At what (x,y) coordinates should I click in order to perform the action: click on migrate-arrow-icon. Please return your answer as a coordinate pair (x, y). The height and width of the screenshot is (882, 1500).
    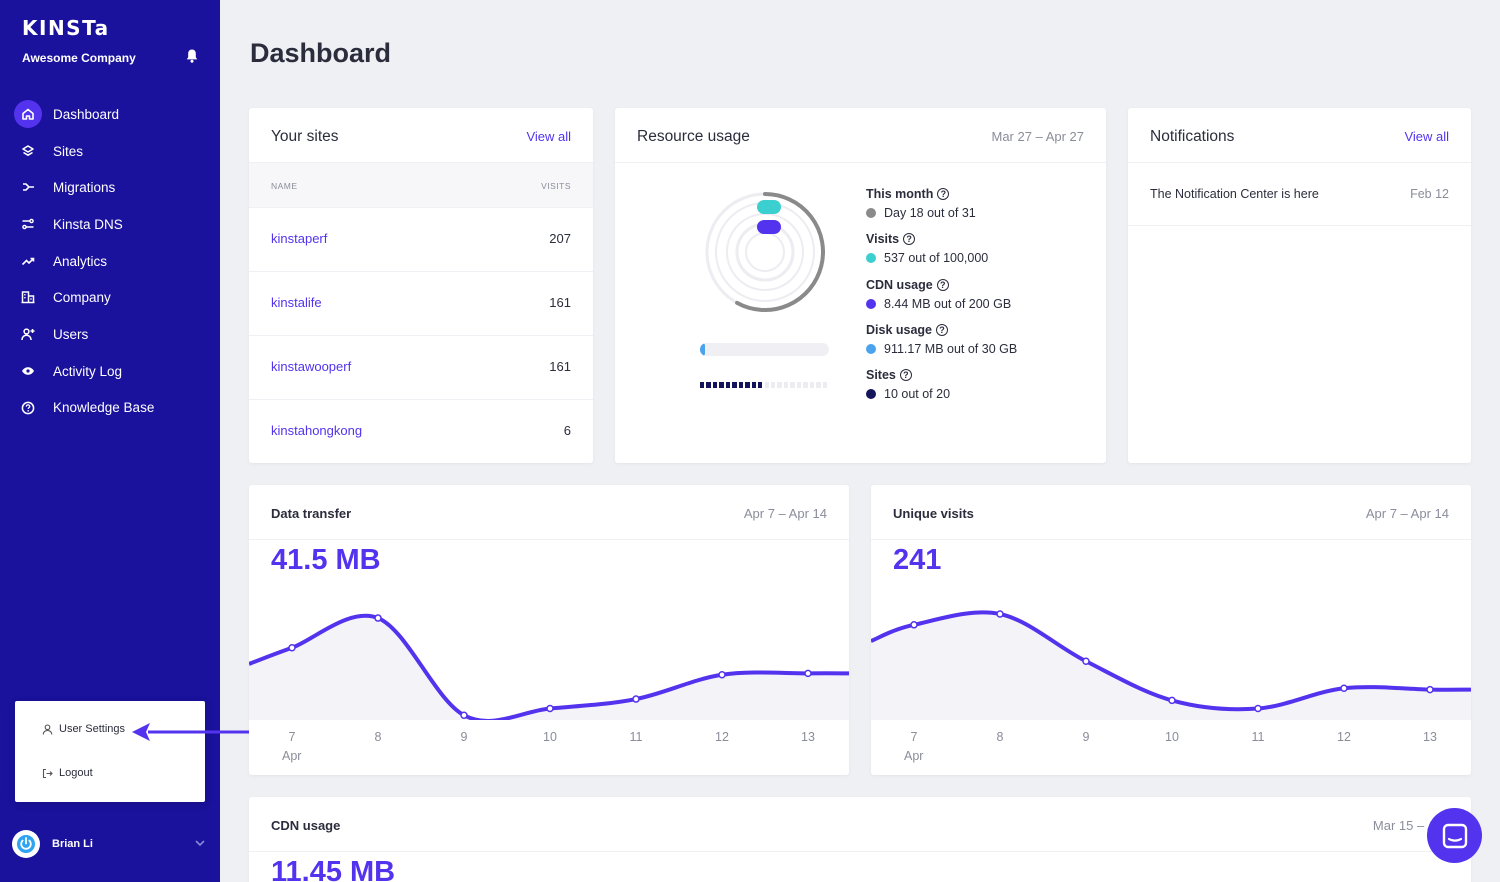
    Looking at the image, I should click on (28, 187).